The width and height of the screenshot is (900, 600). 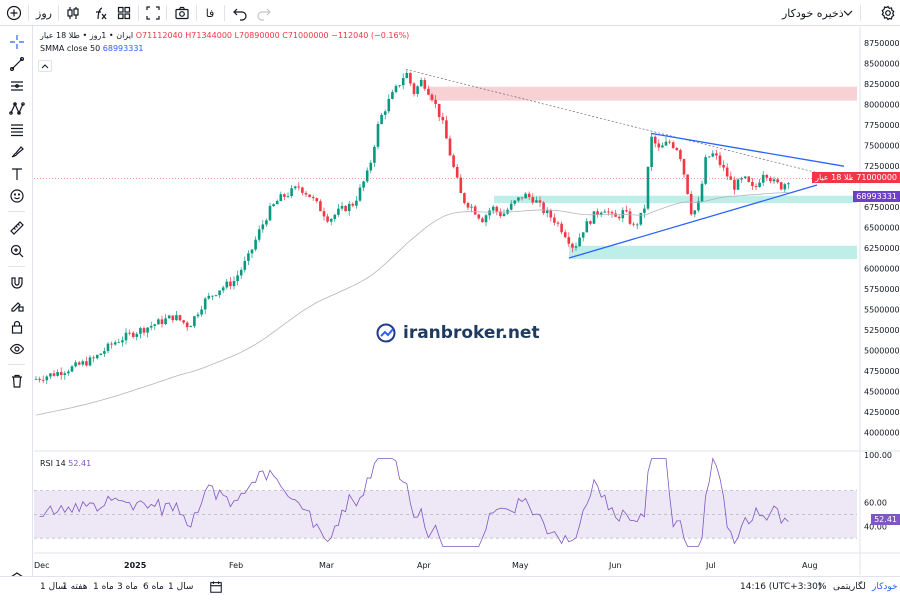 What do you see at coordinates (849, 587) in the screenshot?
I see `log-toggle: لگاریتمی` at bounding box center [849, 587].